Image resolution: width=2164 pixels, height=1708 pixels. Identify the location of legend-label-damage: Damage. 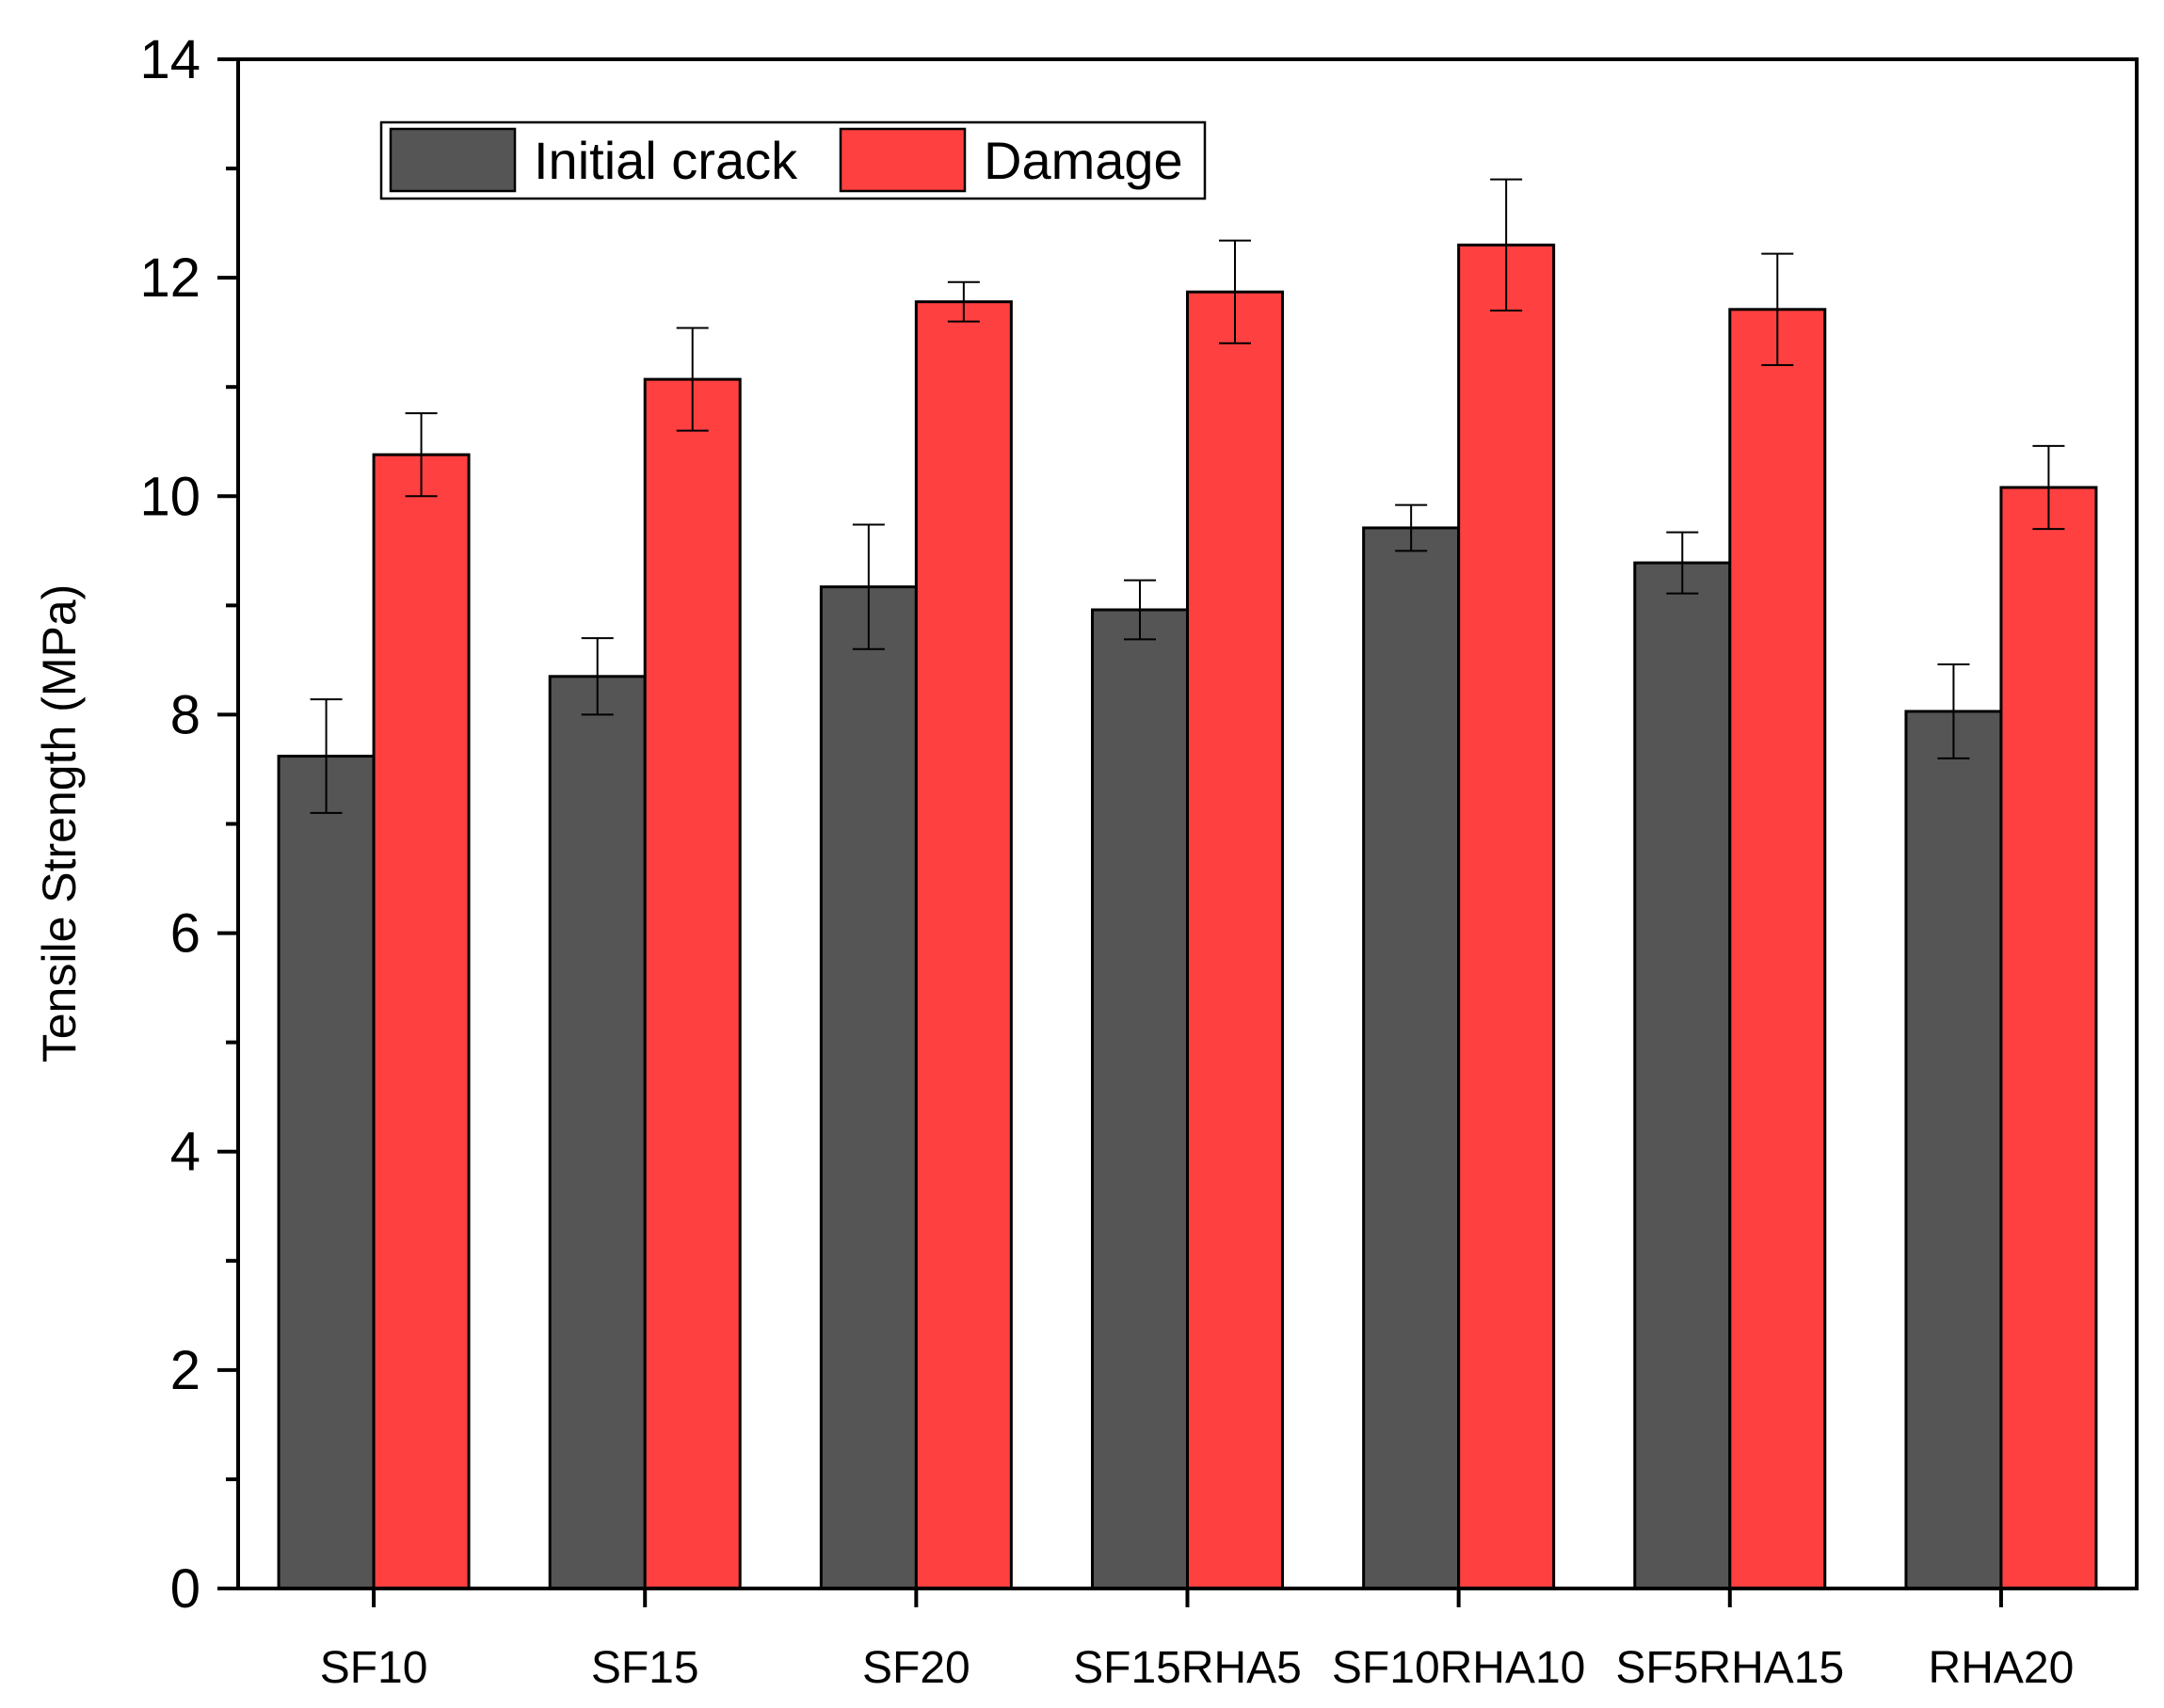
(1083, 161).